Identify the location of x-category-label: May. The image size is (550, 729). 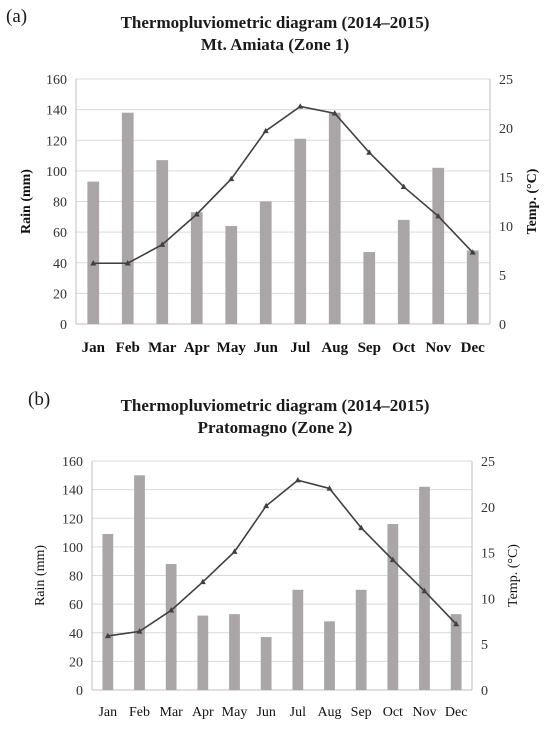
(232, 348).